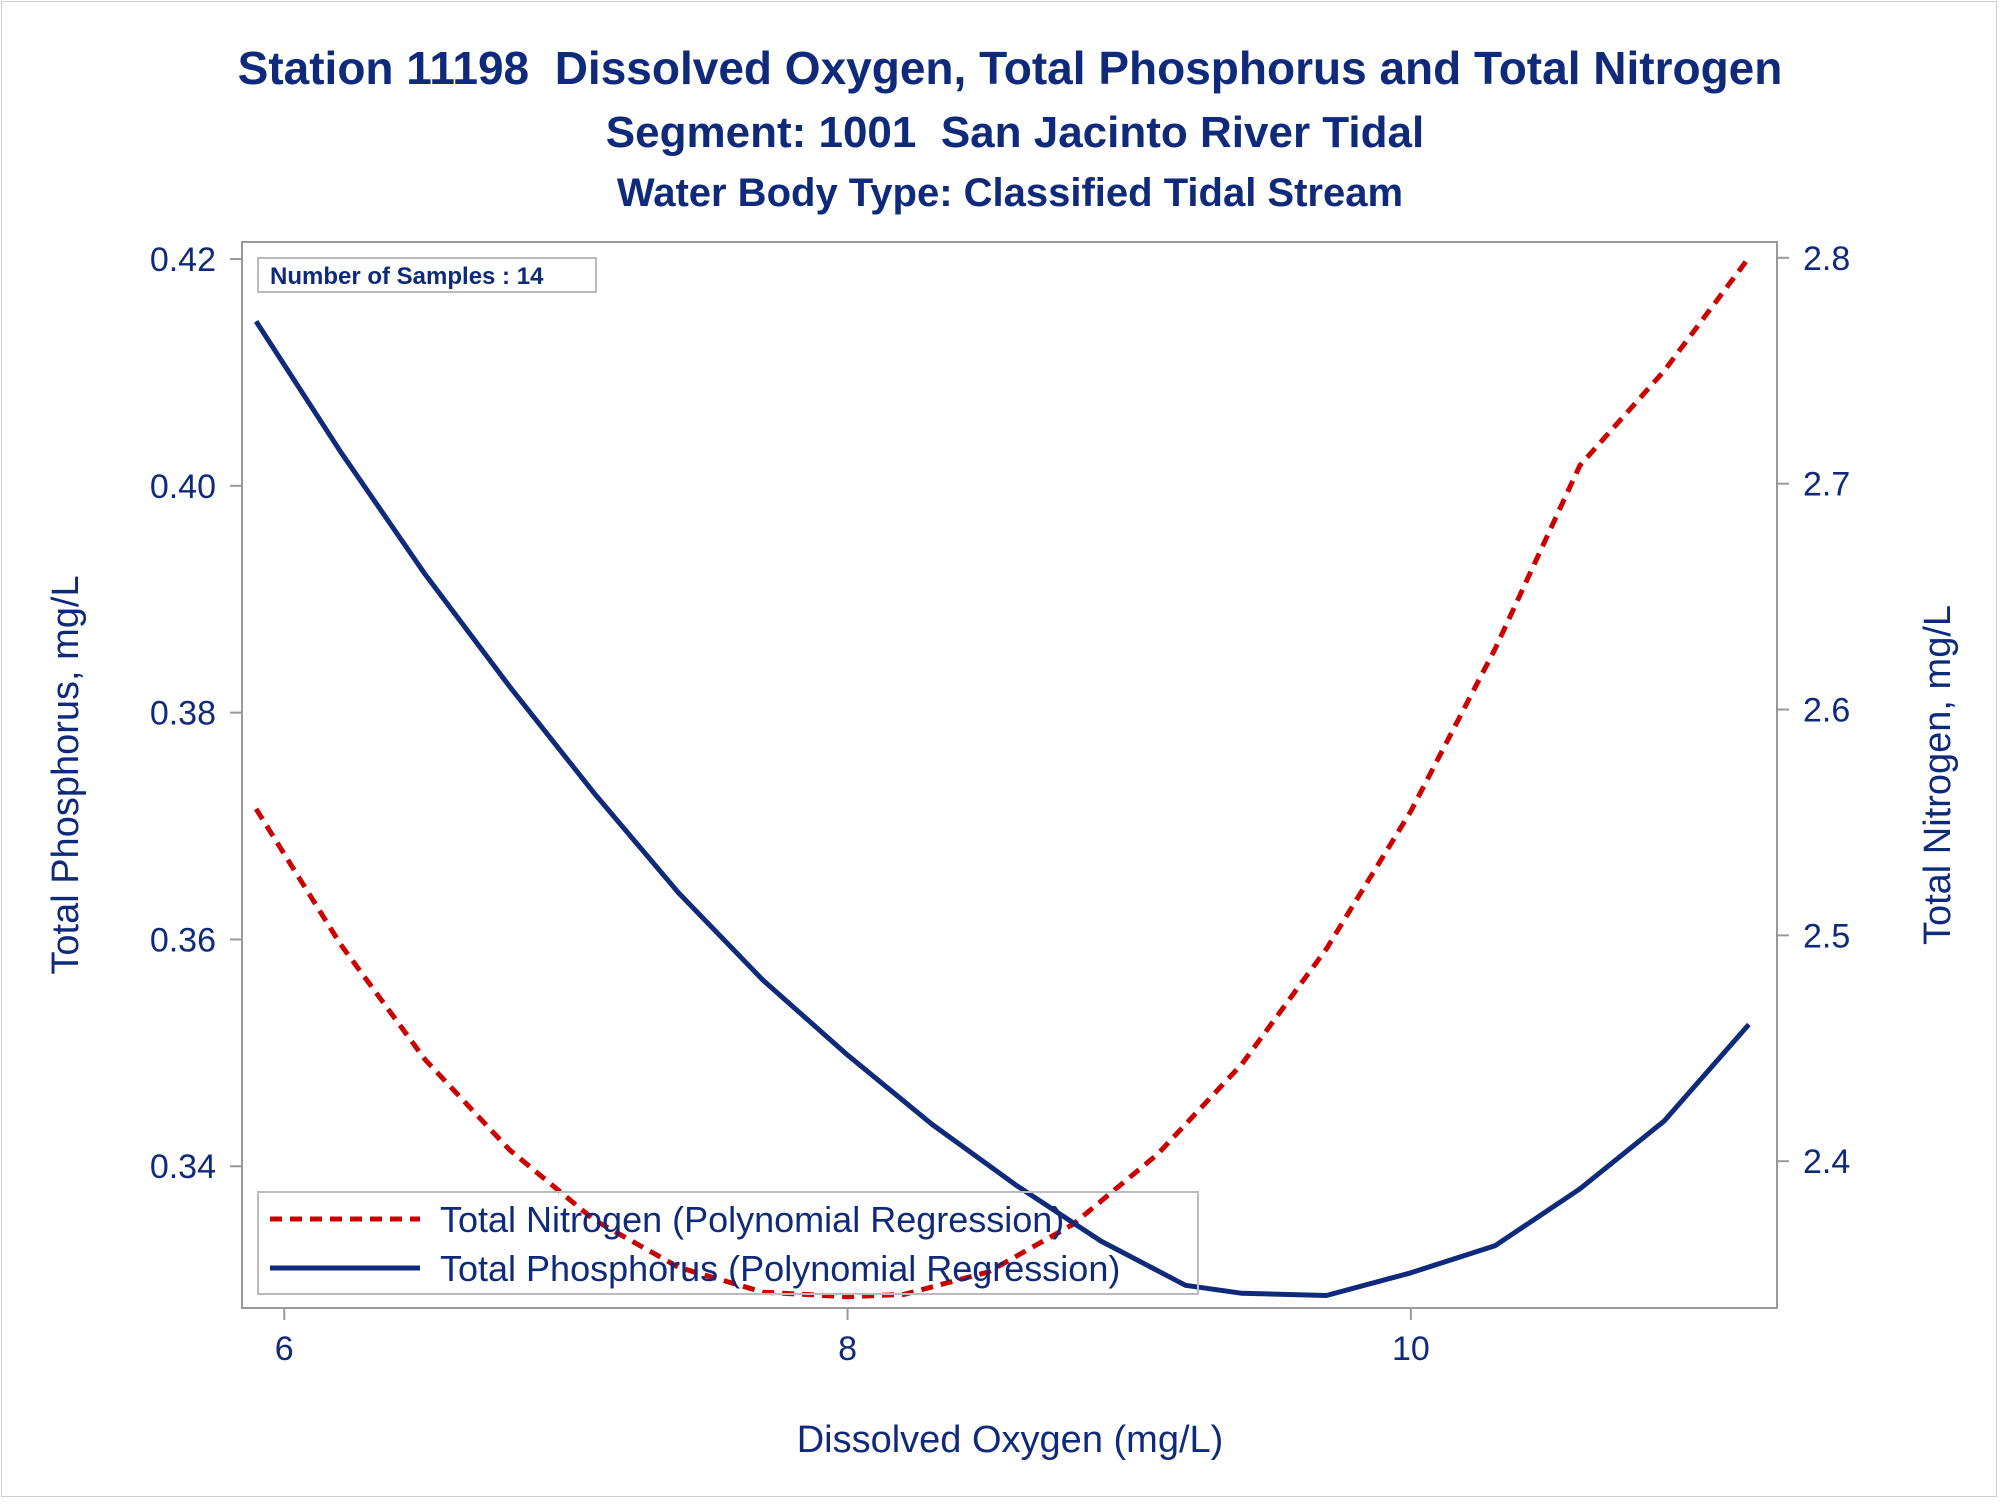  Describe the element at coordinates (752, 1219) in the screenshot. I see `legend-label-nitrogen: Total Nitrogen (Polynomial Regression)` at that location.